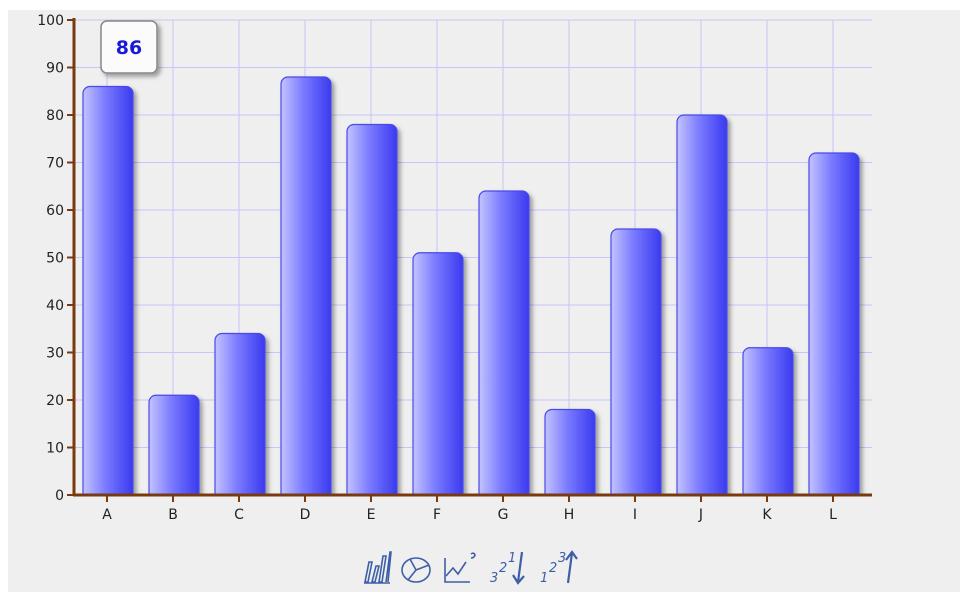  What do you see at coordinates (469, 515) in the screenshot?
I see `x-tick-labels: A B C D E F G H I J K L` at bounding box center [469, 515].